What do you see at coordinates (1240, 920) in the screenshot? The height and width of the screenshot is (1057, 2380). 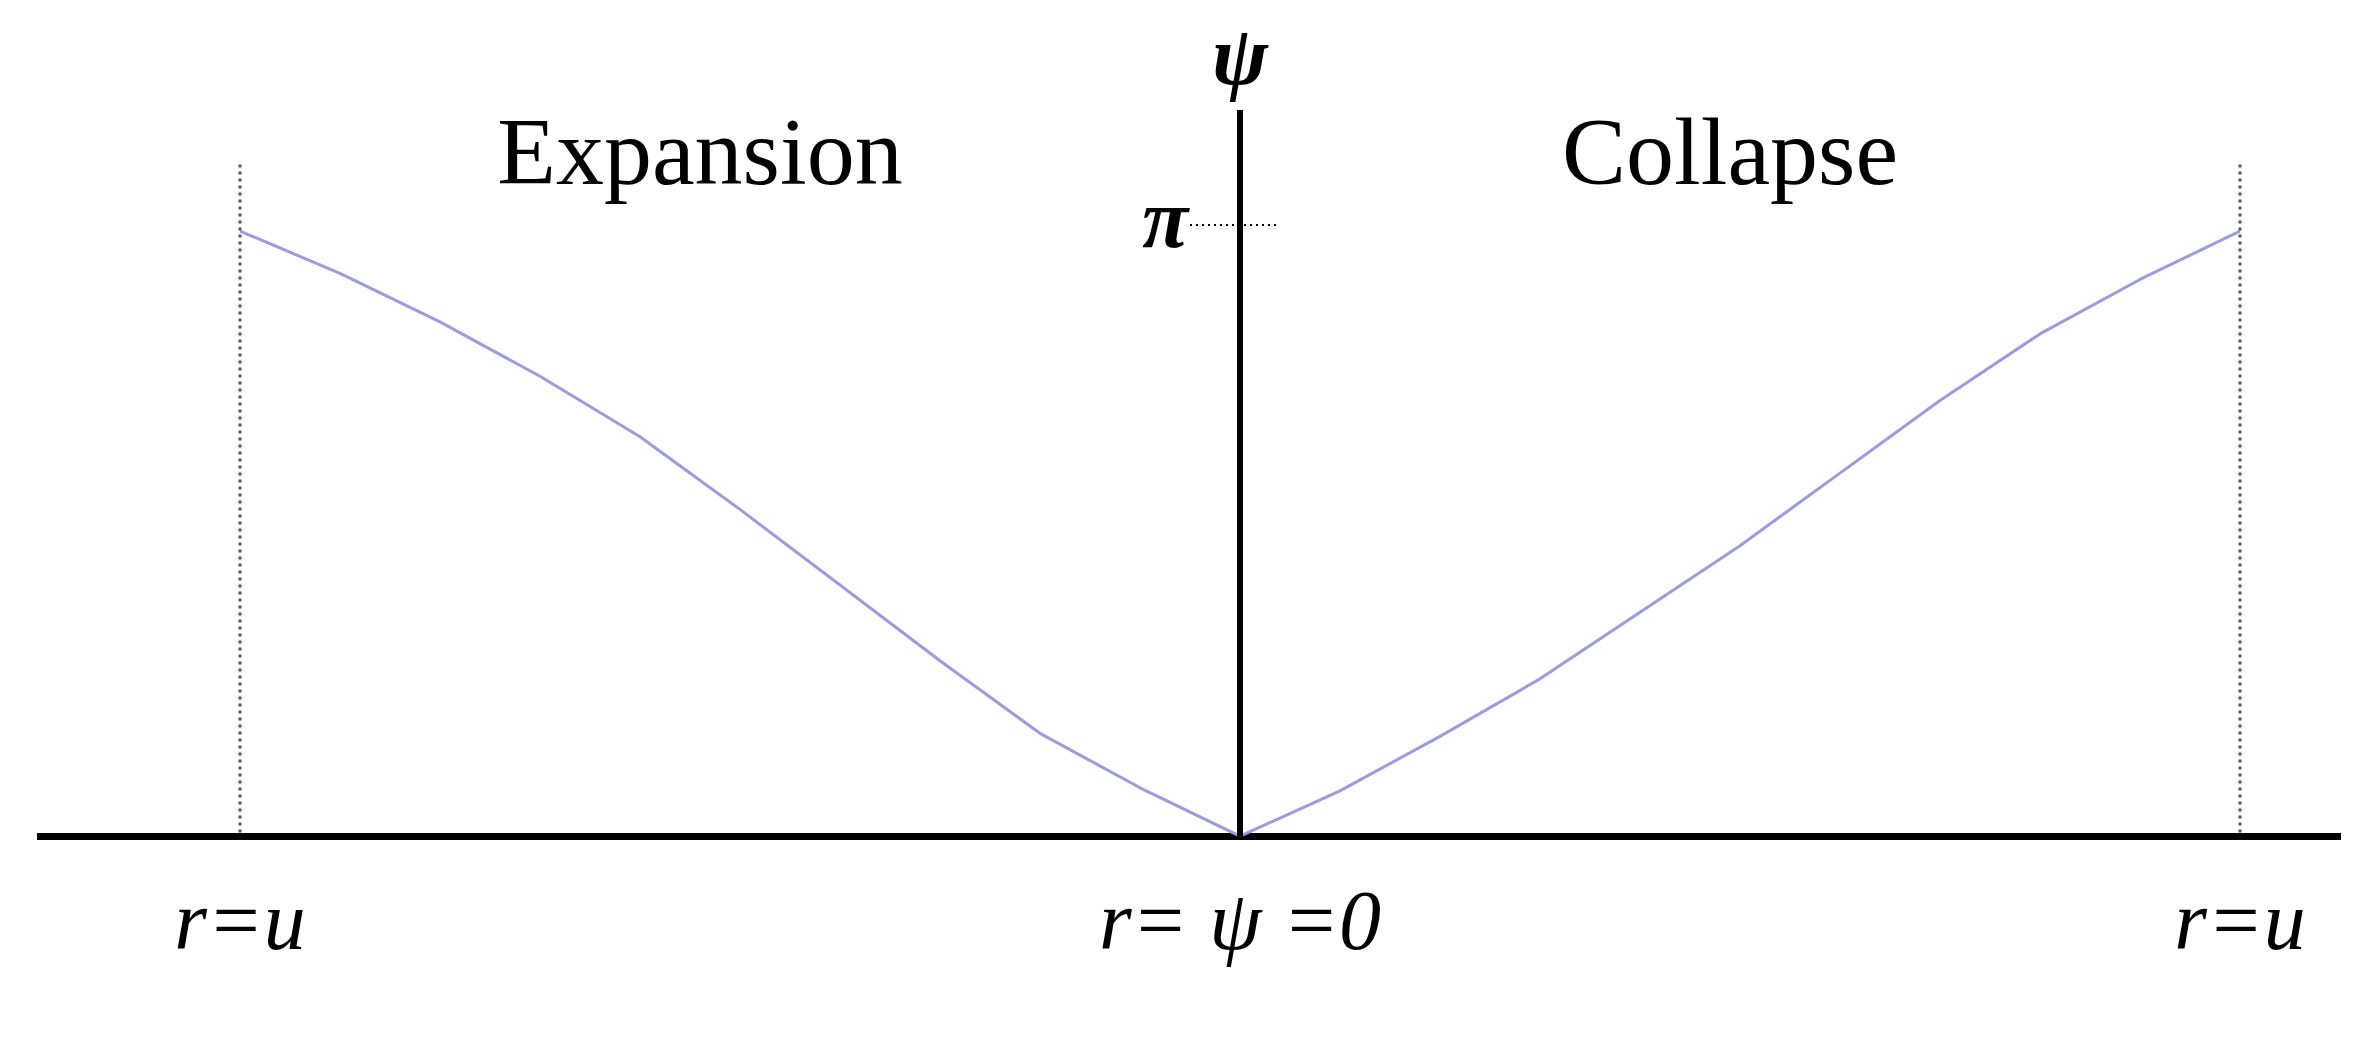 I see `x-tick-label: r= ψ =0` at bounding box center [1240, 920].